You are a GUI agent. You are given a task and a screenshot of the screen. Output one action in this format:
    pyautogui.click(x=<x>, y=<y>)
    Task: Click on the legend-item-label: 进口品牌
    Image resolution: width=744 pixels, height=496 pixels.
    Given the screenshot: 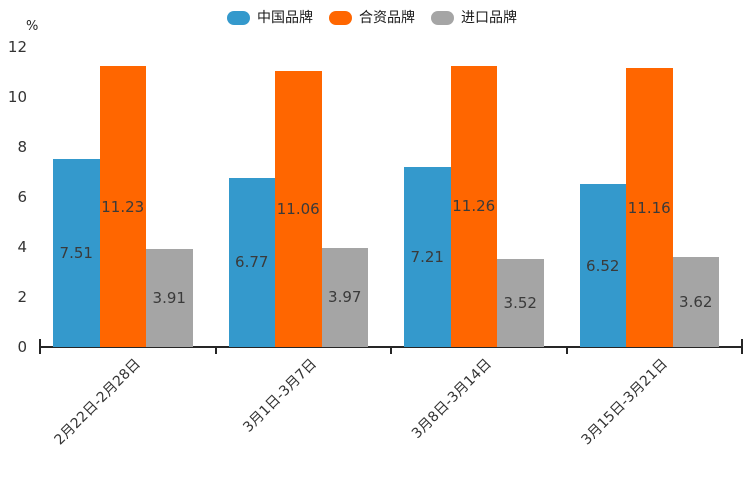 What is the action you would take?
    pyautogui.click(x=489, y=18)
    